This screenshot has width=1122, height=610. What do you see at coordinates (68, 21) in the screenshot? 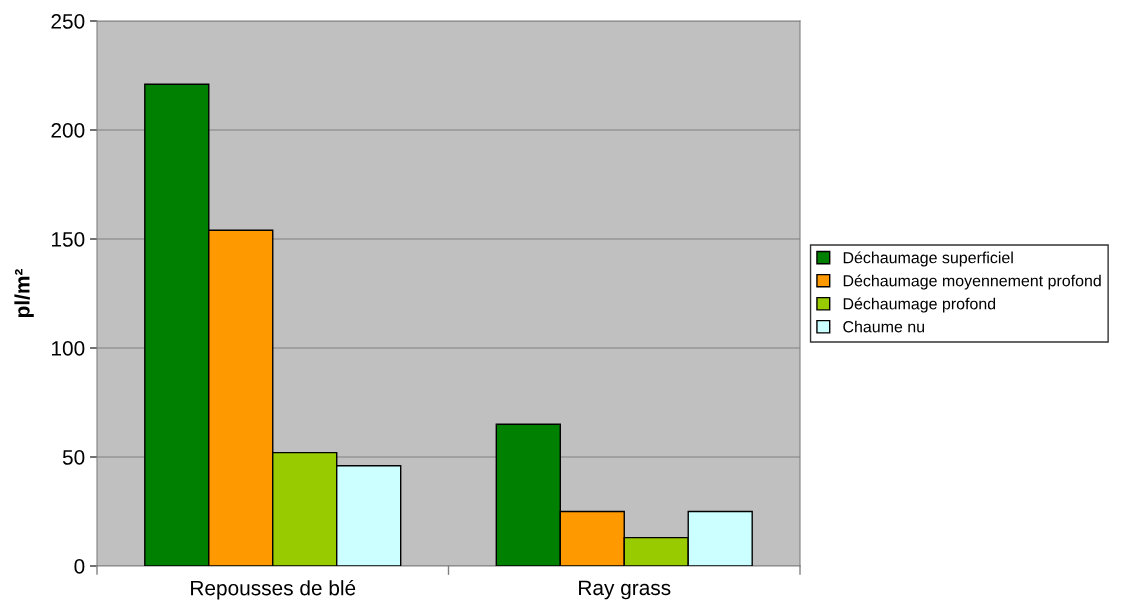
I see `y-tick-label: 250` at bounding box center [68, 21].